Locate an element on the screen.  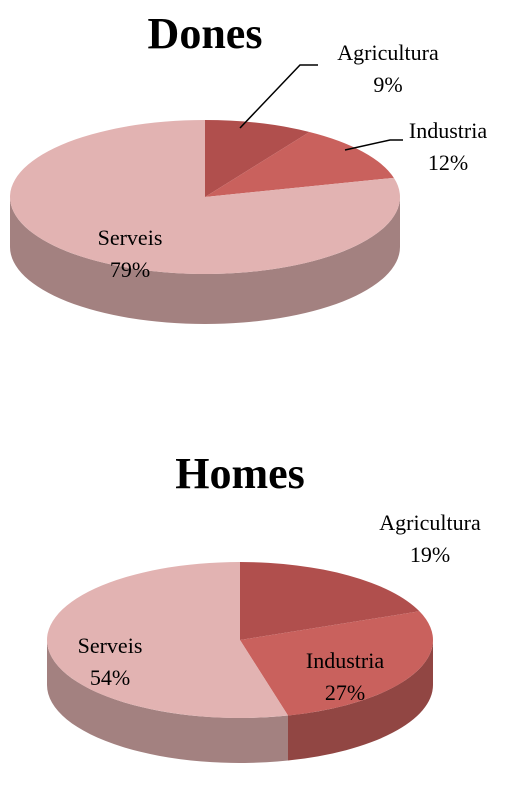
slice-value-label: 12% is located at coordinates (448, 162).